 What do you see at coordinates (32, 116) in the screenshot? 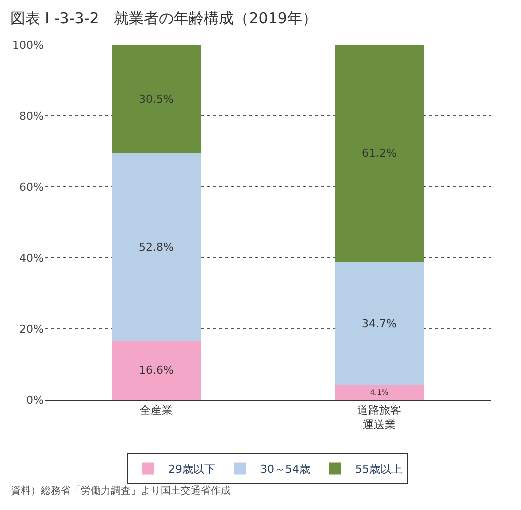
I see `y-tick-label: 80%` at bounding box center [32, 116].